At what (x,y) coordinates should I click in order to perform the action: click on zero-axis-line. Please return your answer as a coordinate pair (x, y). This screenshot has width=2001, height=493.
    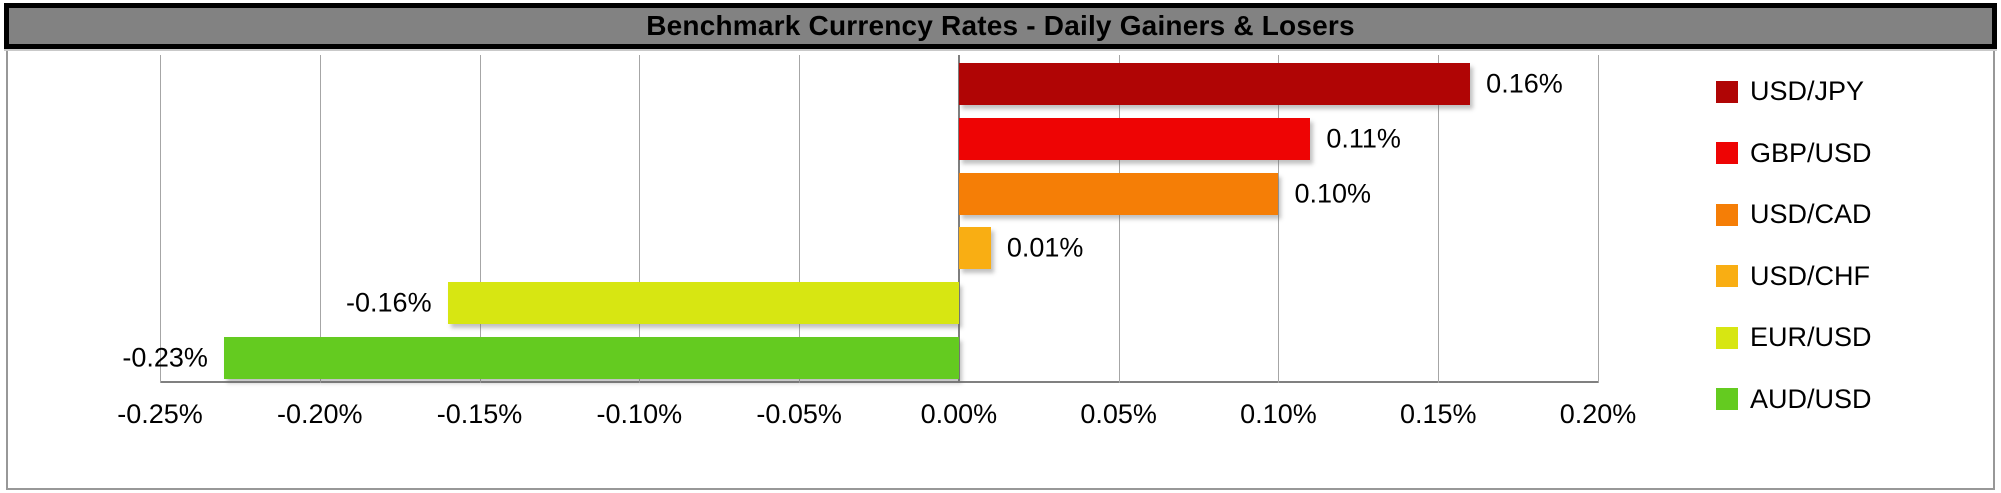
    Looking at the image, I should click on (958, 219).